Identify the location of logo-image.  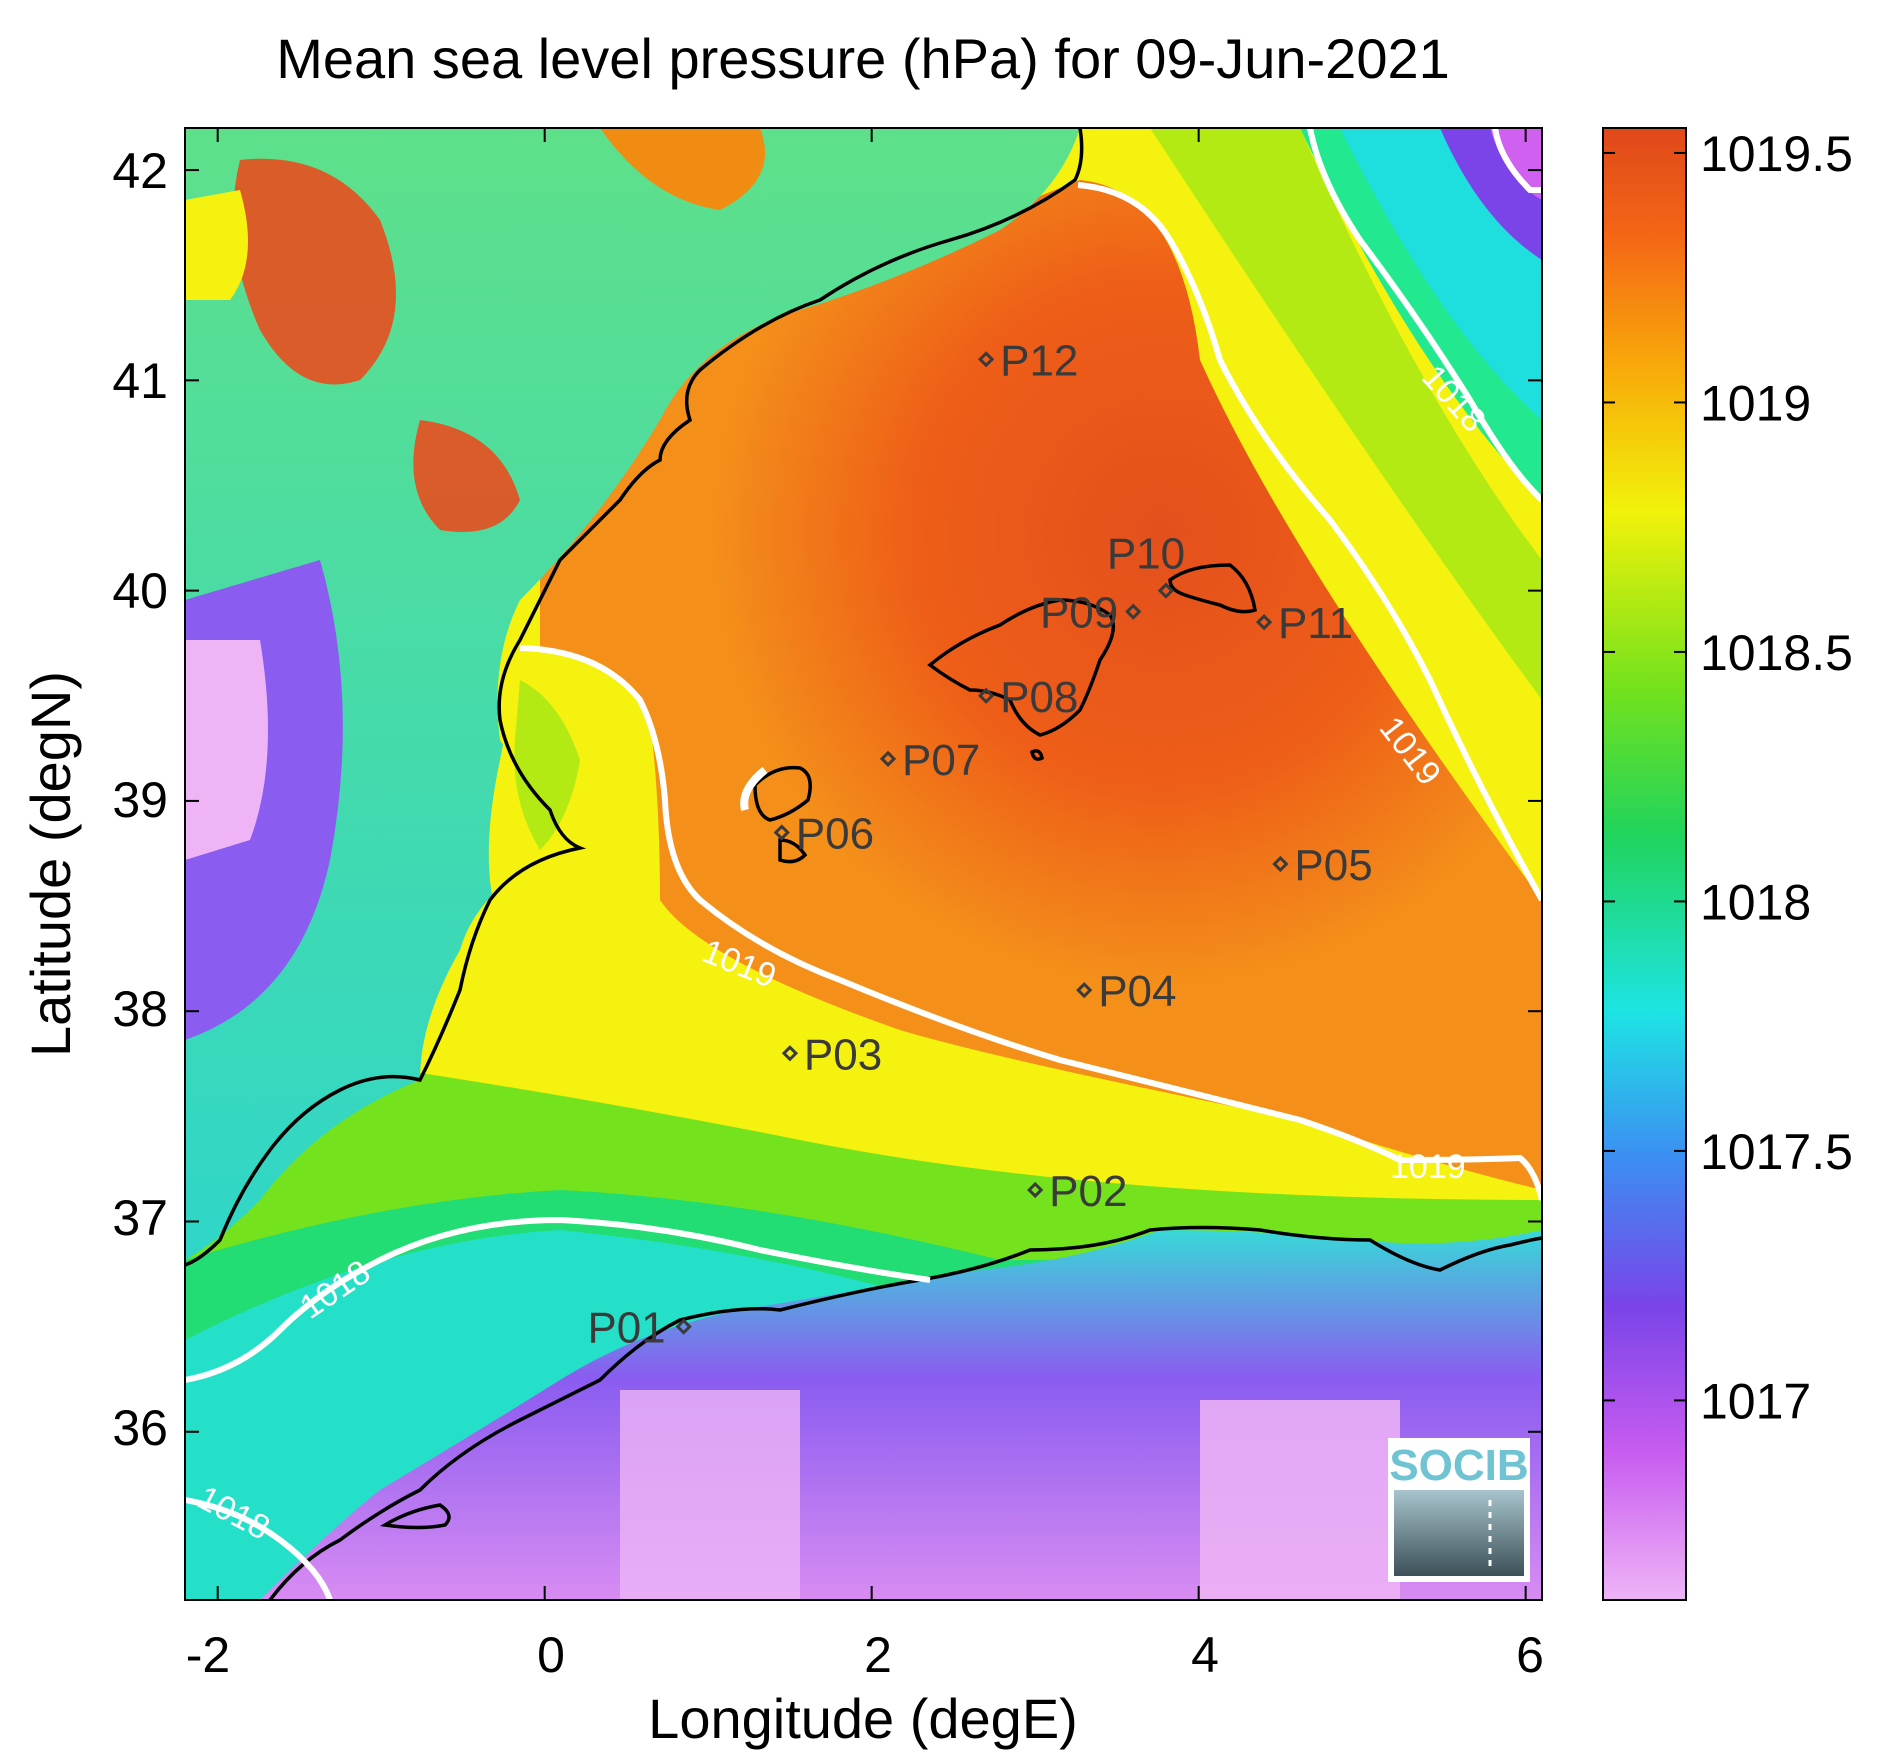
(1459, 1533).